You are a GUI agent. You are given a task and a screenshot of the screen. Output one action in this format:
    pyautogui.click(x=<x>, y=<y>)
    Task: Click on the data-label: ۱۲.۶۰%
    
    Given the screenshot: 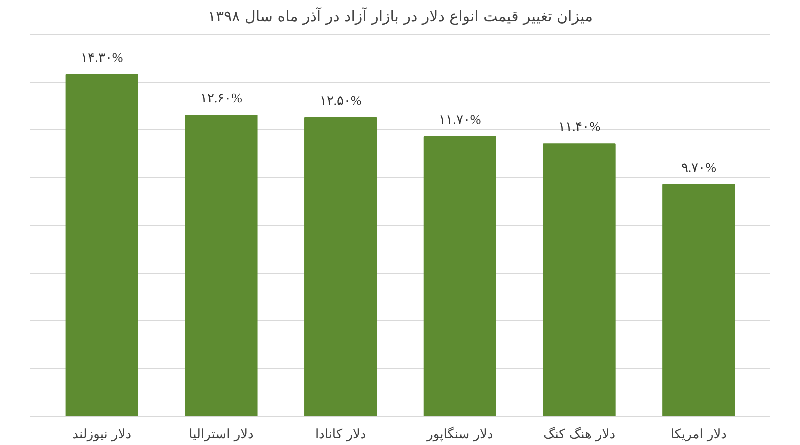 What is the action you would take?
    pyautogui.click(x=221, y=98)
    